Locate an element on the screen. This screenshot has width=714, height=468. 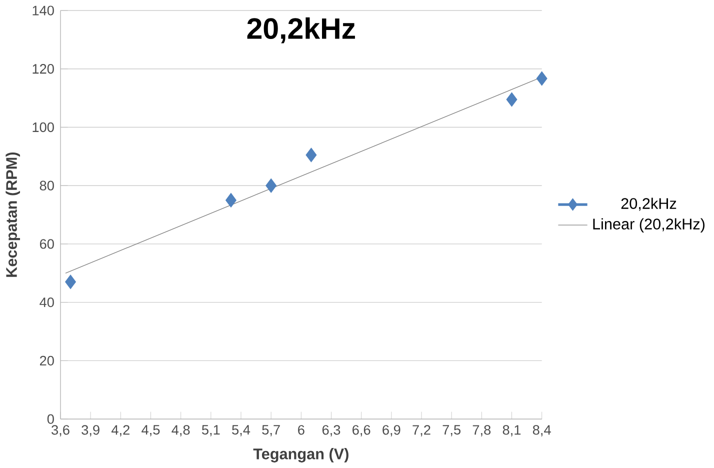
y-tick-label: 120 is located at coordinates (43, 69).